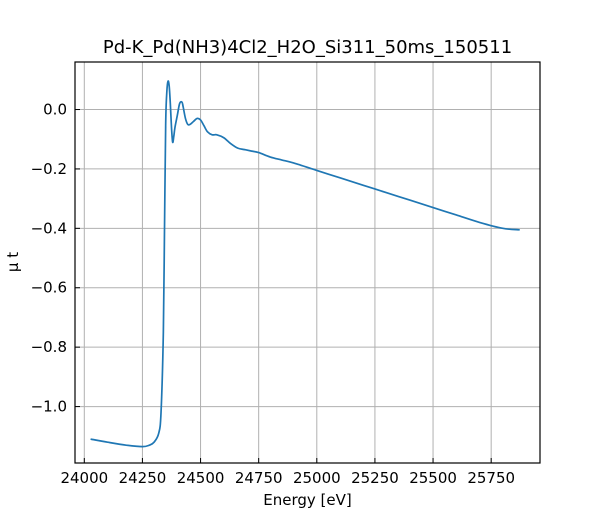 This screenshot has width=600, height=520. Describe the element at coordinates (13, 262) in the screenshot. I see `y-axis-label: μ t` at that location.